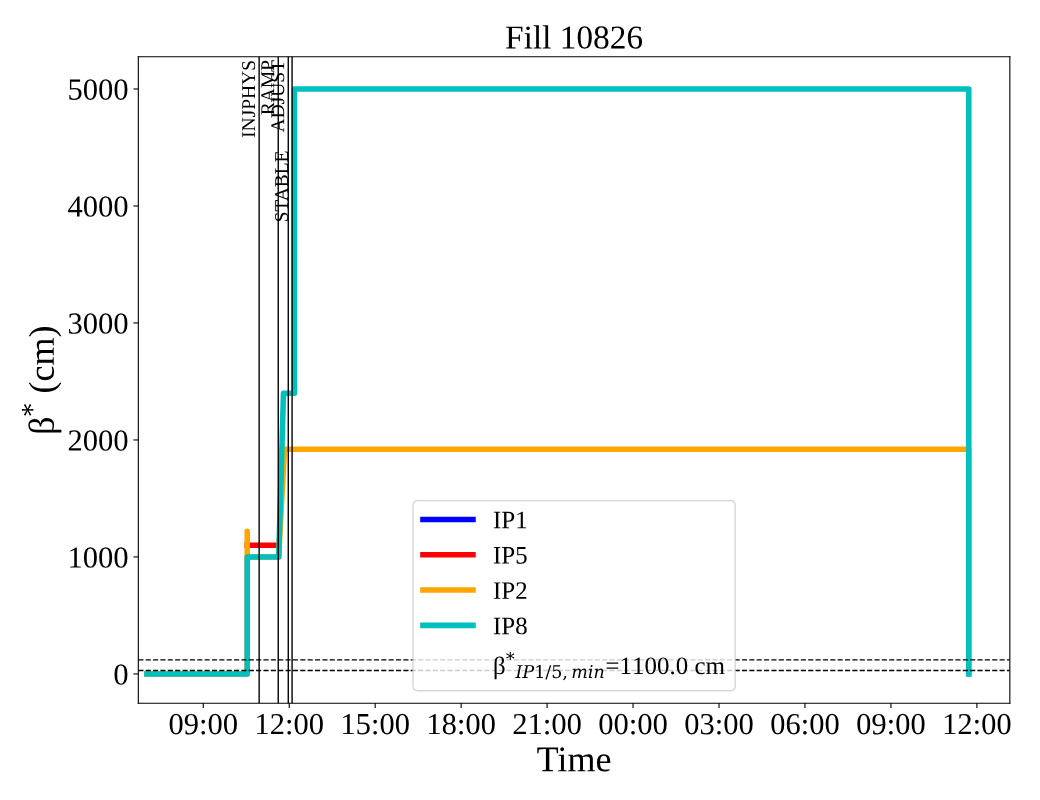 The height and width of the screenshot is (800, 1040). I want to click on y-tick-label: 2000, so click(98, 440).